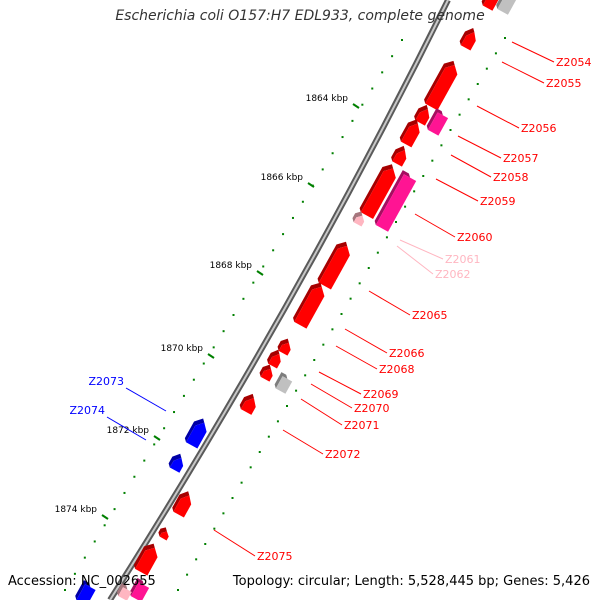 This screenshot has height=600, width=600. Describe the element at coordinates (475, 237) in the screenshot. I see `gene-label: Z2060` at that location.